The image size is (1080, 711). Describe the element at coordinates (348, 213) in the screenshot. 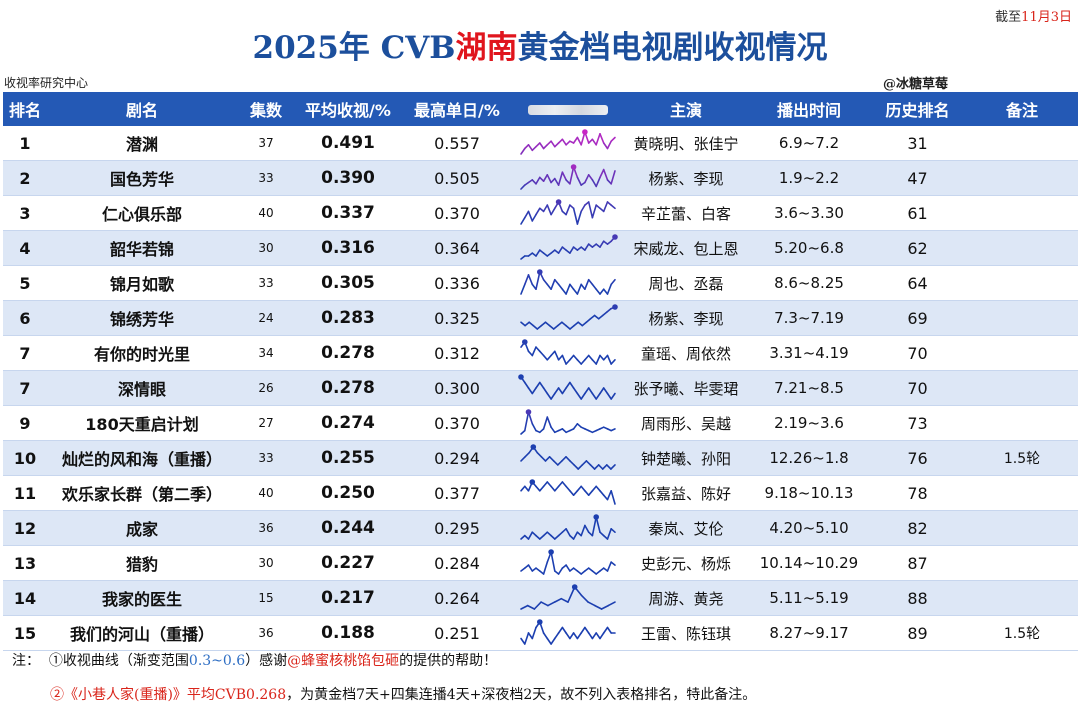

I see `cell-avg: 0.337` at that location.